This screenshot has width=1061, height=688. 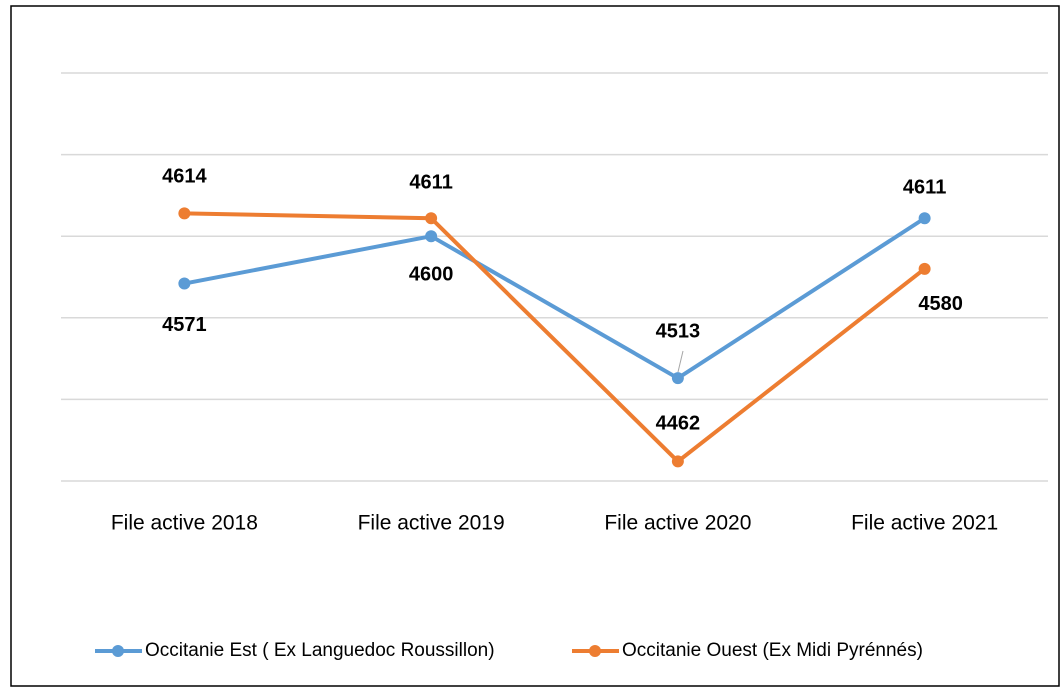 I want to click on data-label: 4614, so click(x=184, y=177).